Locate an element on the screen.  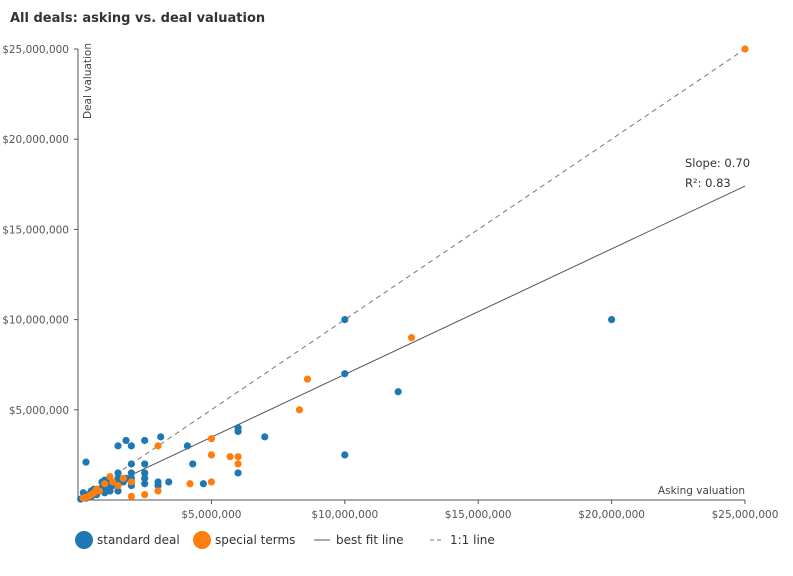
legend-label-best-fit-line: best fit line is located at coordinates (370, 540).